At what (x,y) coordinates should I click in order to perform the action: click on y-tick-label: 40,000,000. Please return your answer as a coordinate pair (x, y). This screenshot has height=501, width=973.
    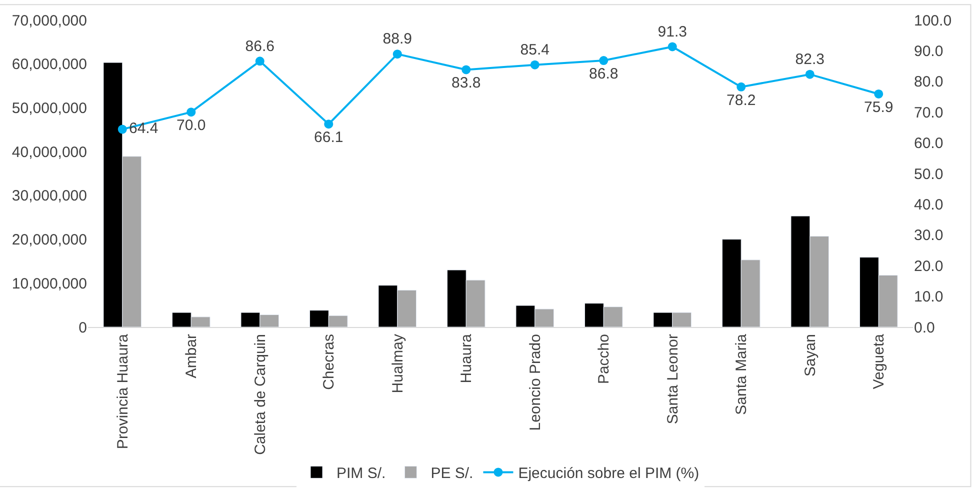
    Looking at the image, I should click on (49, 152).